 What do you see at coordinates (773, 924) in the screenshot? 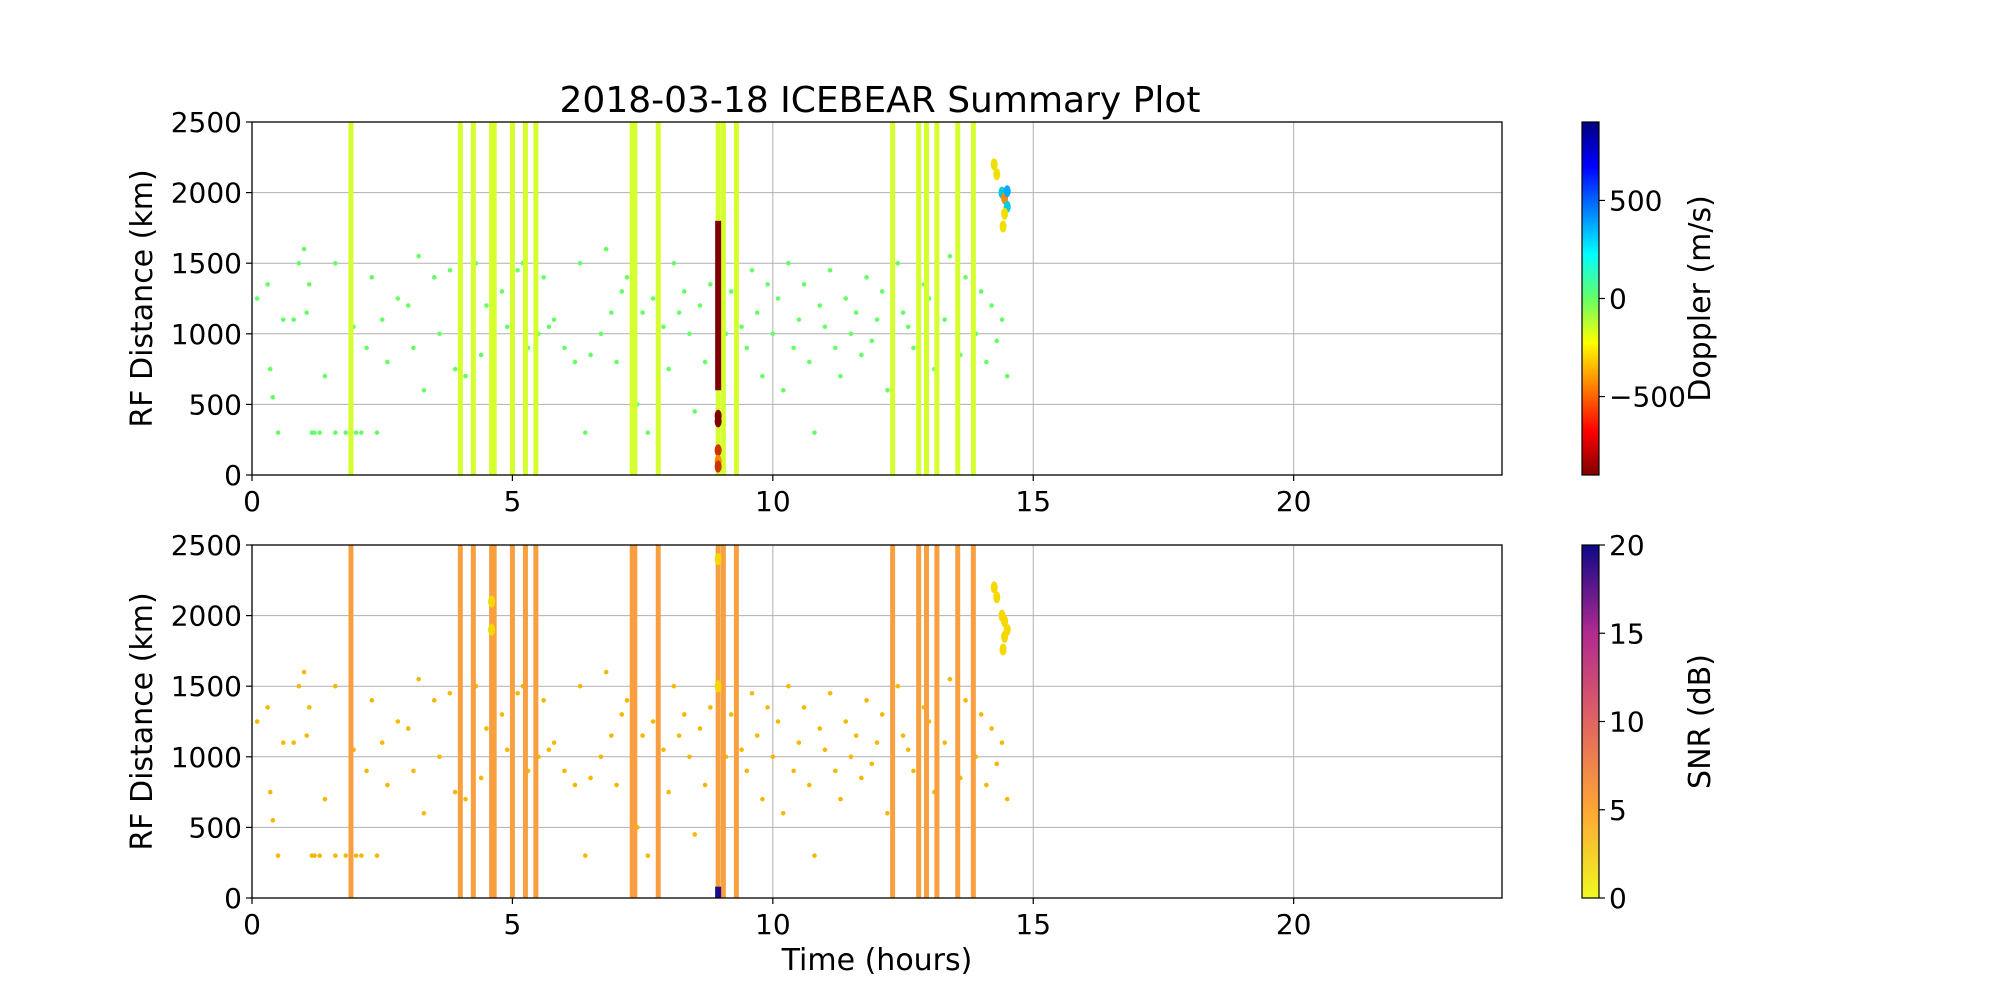
I see `x-tick-label: 10` at bounding box center [773, 924].